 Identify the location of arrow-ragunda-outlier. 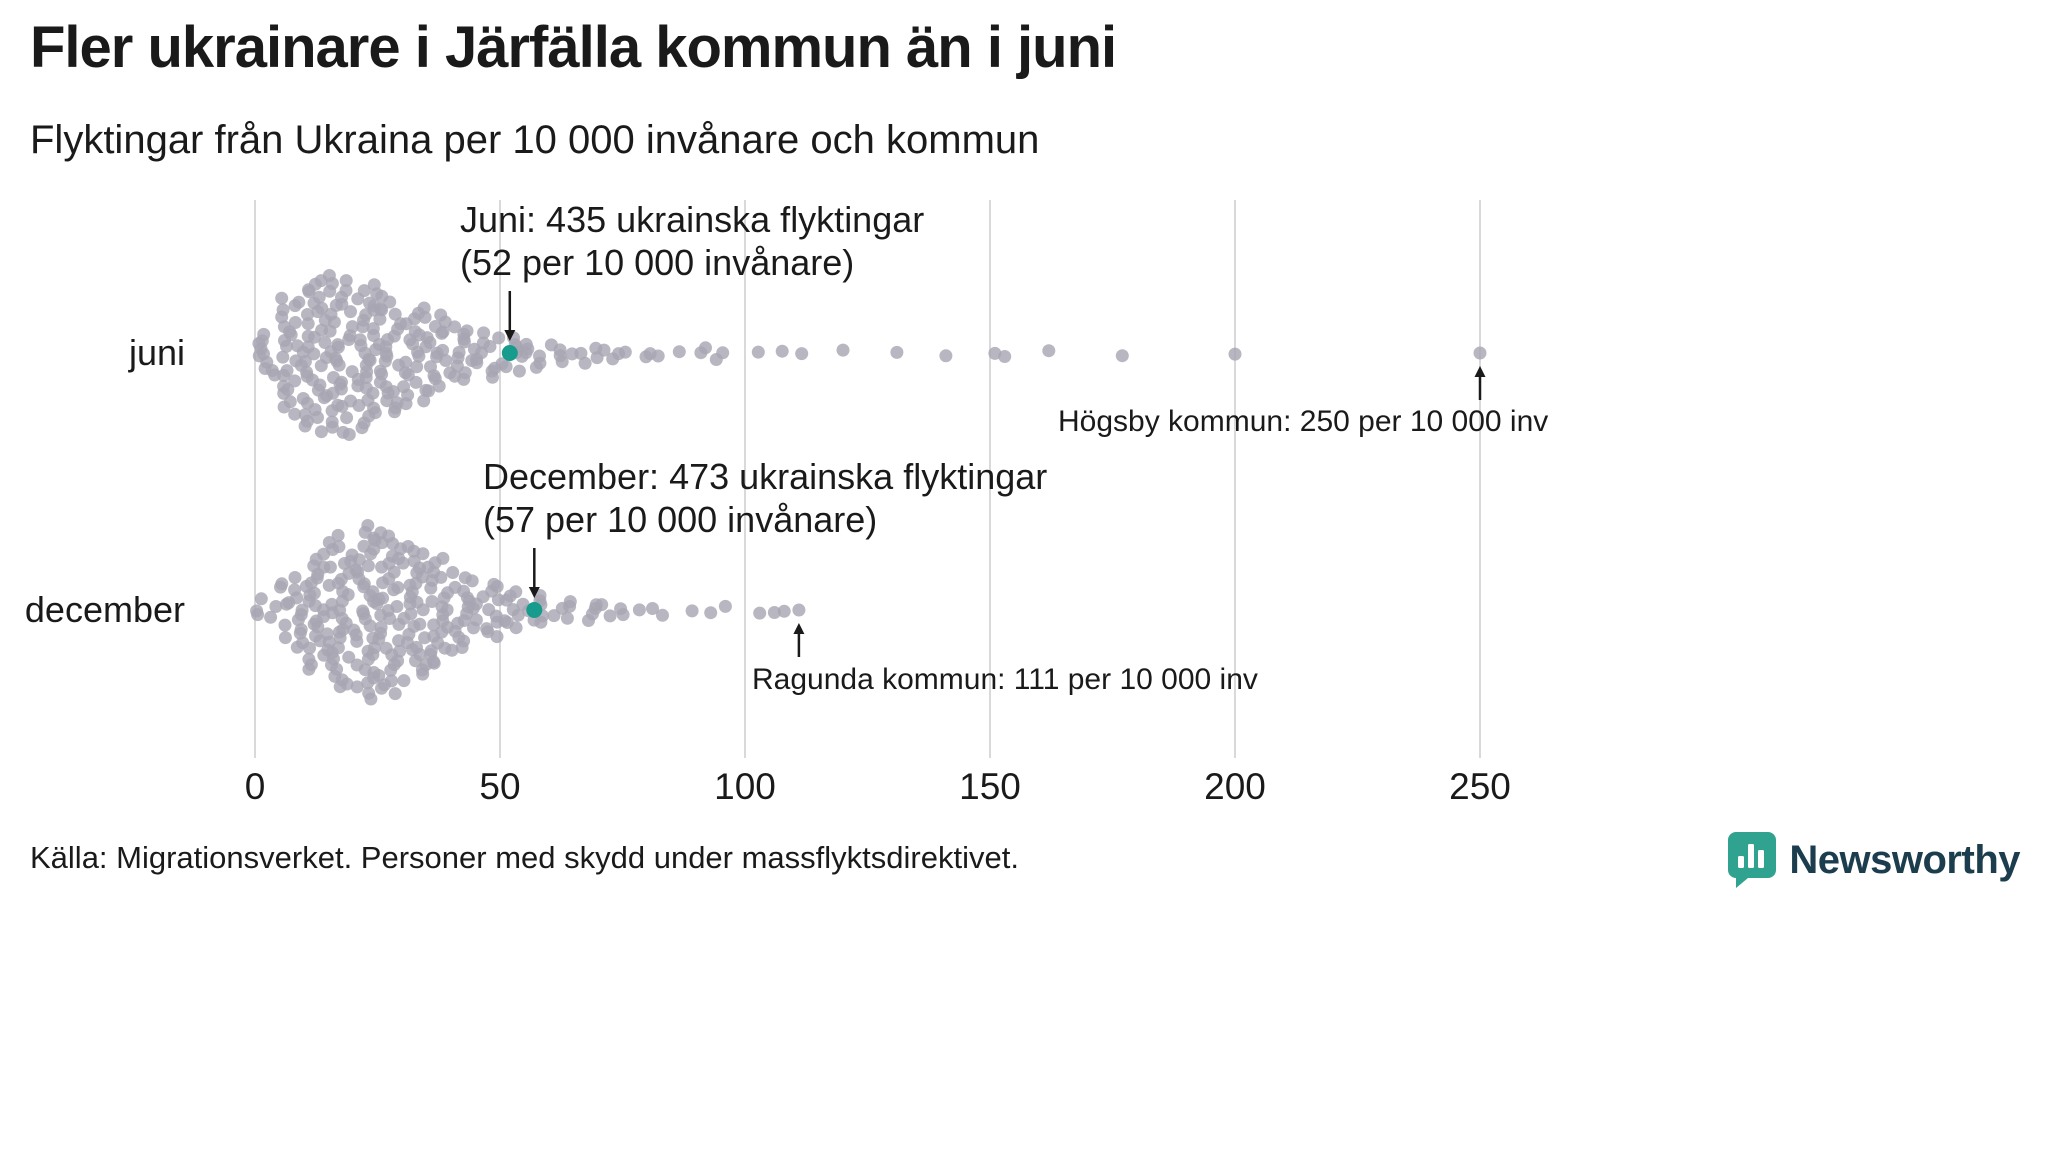
(799, 640).